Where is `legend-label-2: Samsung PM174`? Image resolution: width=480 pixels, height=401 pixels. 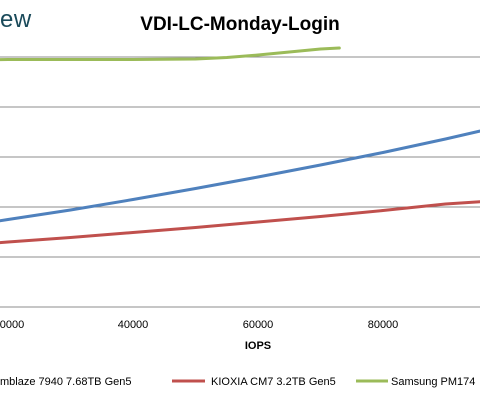 legend-label-2: Samsung PM174 is located at coordinates (433, 382).